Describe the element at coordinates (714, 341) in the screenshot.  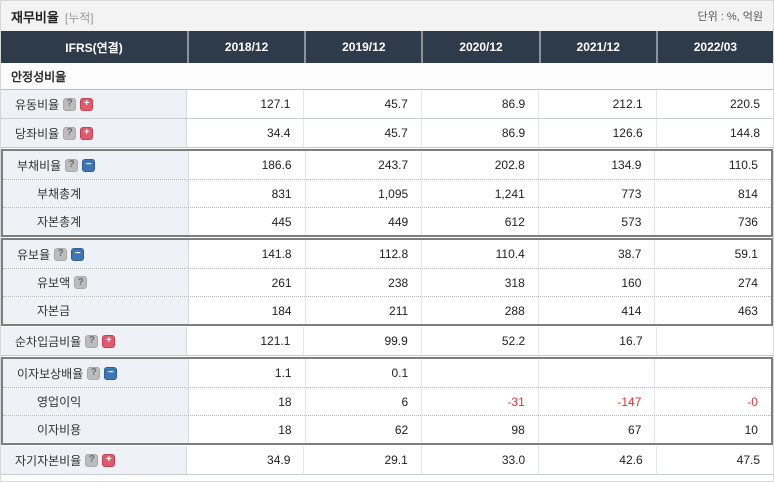
I see `value-cell` at that location.